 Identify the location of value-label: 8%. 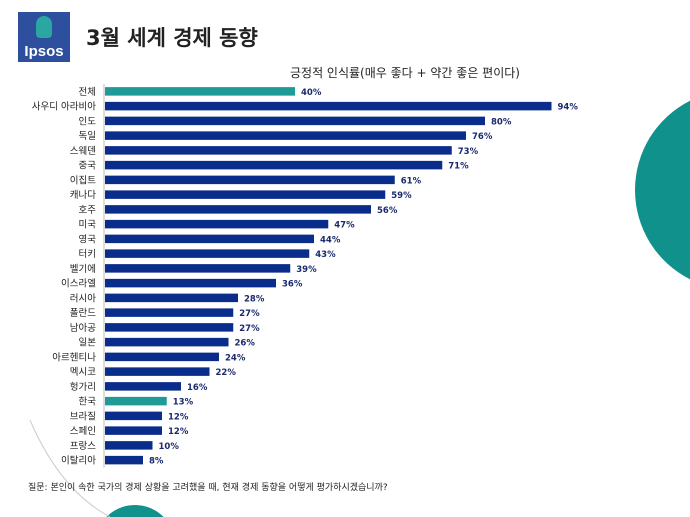
(156, 462).